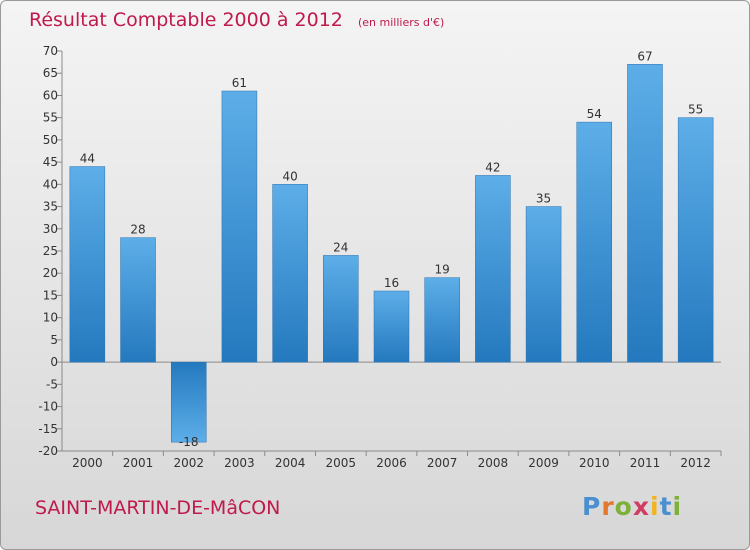 Image resolution: width=750 pixels, height=550 pixels. Describe the element at coordinates (695, 110) in the screenshot. I see `data-label-2012: 55` at that location.